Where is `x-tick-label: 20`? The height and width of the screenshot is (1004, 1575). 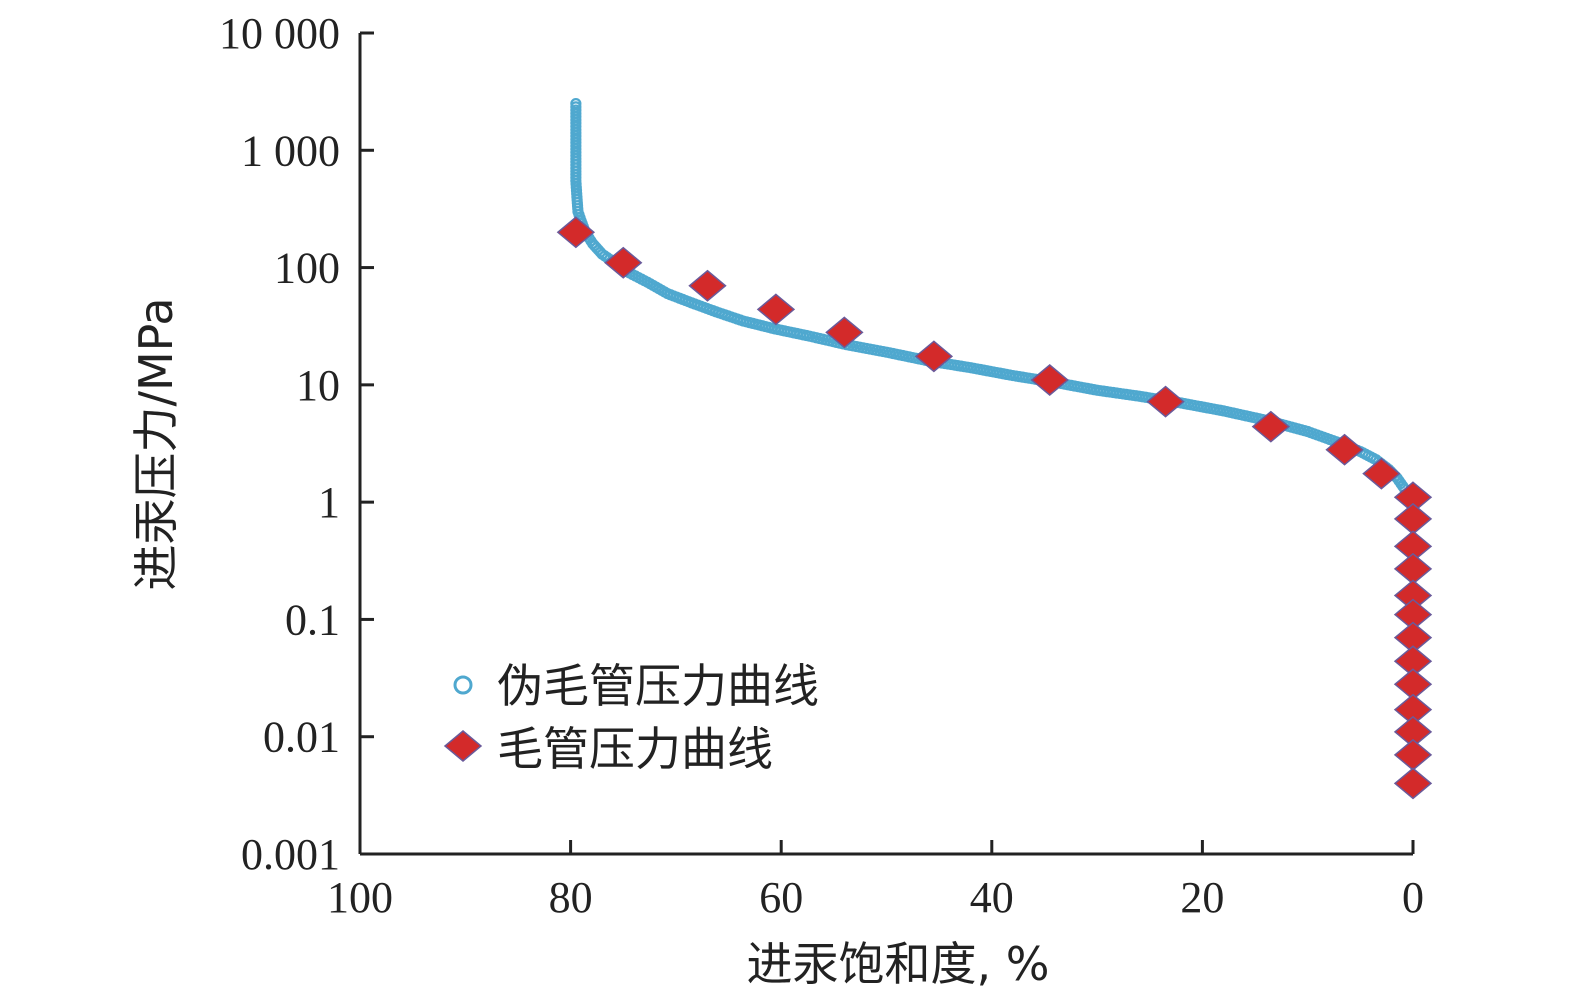 x-tick-label: 20 is located at coordinates (1202, 897).